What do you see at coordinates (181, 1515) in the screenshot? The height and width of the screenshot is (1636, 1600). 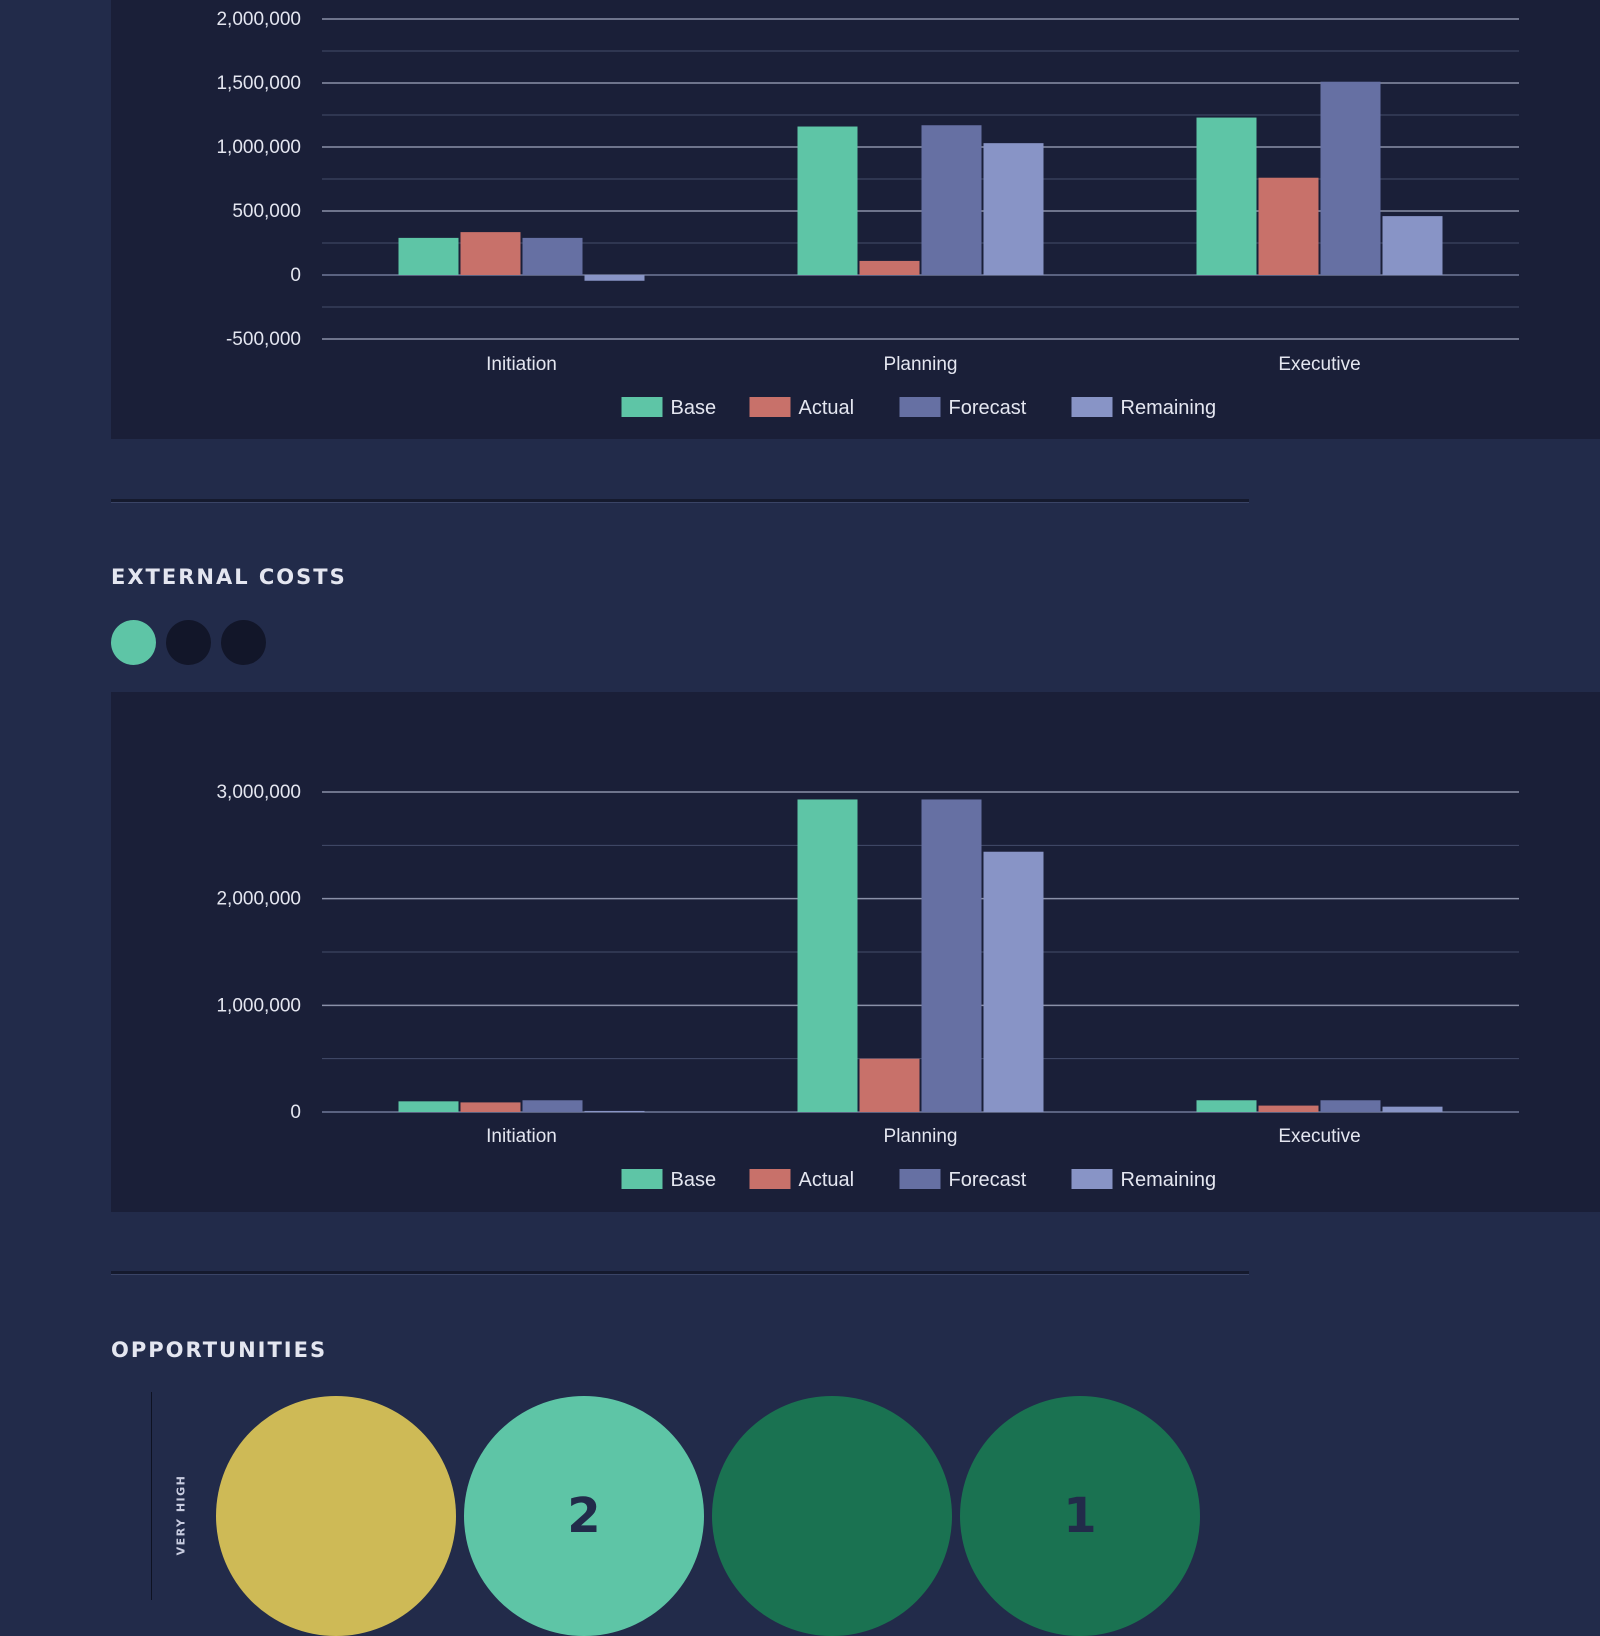 I see `opportunity-row-label: VERY HIGH` at bounding box center [181, 1515].